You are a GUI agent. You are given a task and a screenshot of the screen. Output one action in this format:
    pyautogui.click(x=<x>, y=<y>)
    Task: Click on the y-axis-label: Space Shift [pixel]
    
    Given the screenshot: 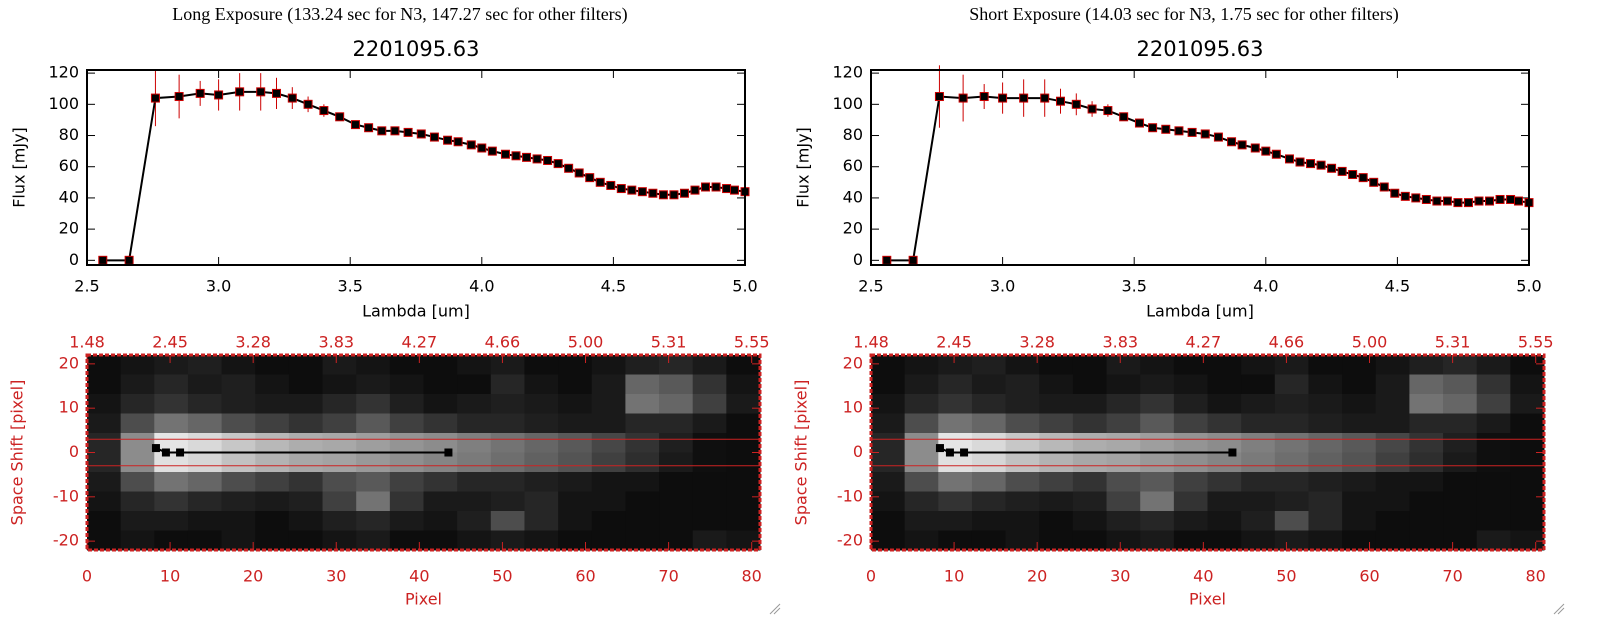 What is the action you would take?
    pyautogui.click(x=17, y=453)
    